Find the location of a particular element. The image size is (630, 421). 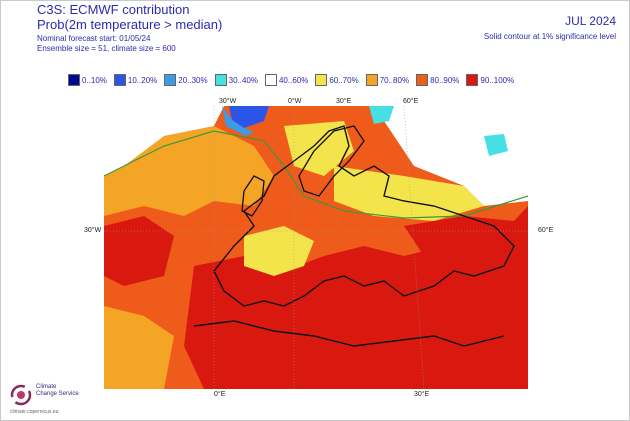

legend-item: 20..30% is located at coordinates (186, 80).